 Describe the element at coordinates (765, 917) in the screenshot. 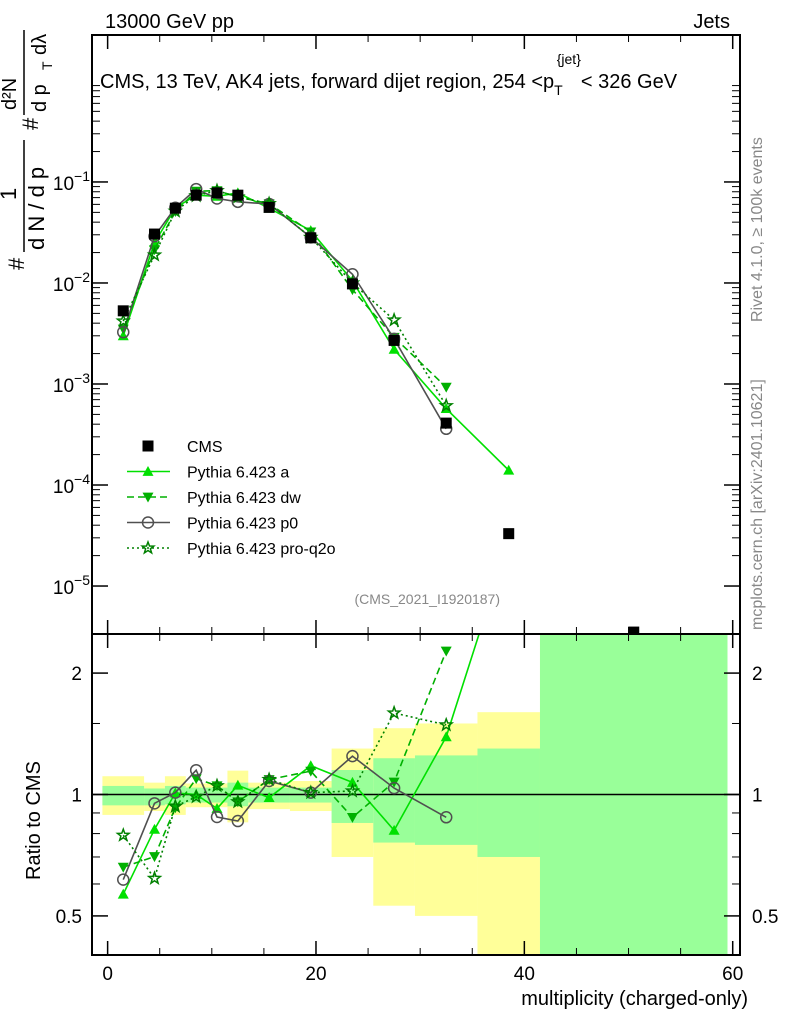

I see `ratio-tick-label-right: 0.5` at that location.